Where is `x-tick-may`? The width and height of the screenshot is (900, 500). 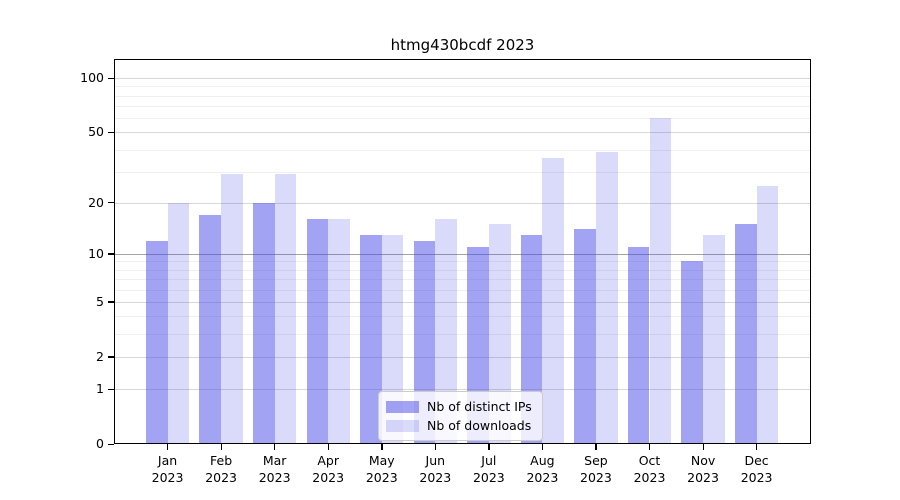
x-tick-may is located at coordinates (382, 447).